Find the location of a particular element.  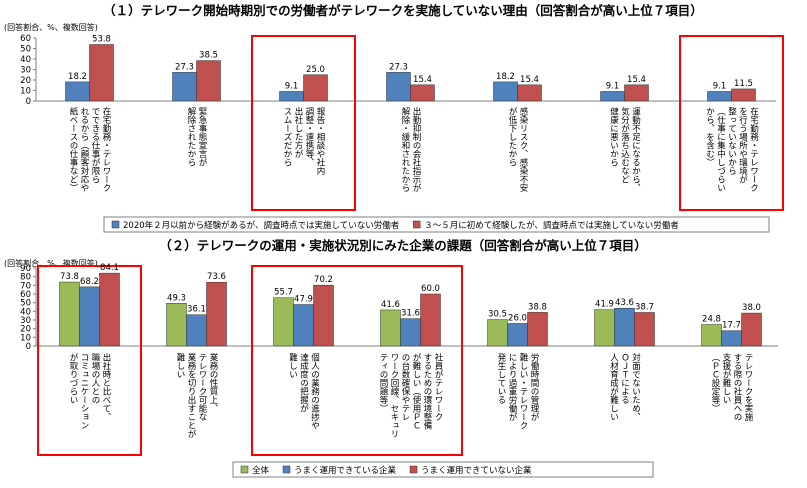

category-label: 支援が難しい is located at coordinates (726, 378).